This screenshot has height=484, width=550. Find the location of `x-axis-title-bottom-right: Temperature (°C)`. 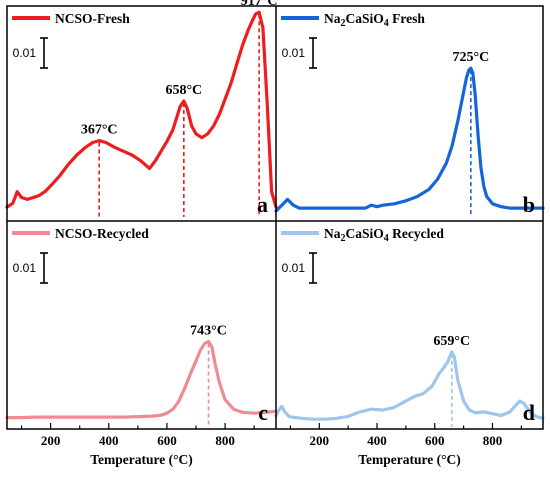

x-axis-title-bottom-right: Temperature (°C) is located at coordinates (409, 459).